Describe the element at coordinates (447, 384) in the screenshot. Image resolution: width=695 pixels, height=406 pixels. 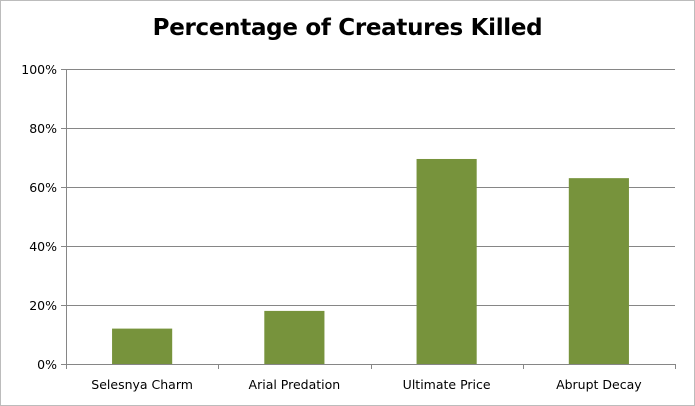
I see `x-tick-label: Ultimate Price` at that location.